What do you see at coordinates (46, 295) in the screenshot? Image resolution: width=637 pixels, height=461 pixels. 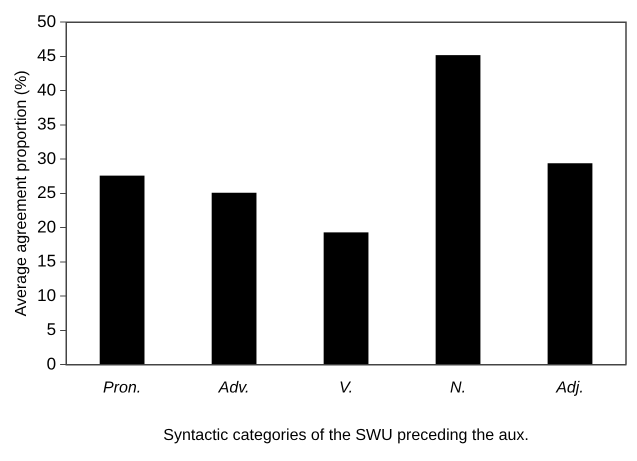 I see `y-tick-label: 10` at bounding box center [46, 295].